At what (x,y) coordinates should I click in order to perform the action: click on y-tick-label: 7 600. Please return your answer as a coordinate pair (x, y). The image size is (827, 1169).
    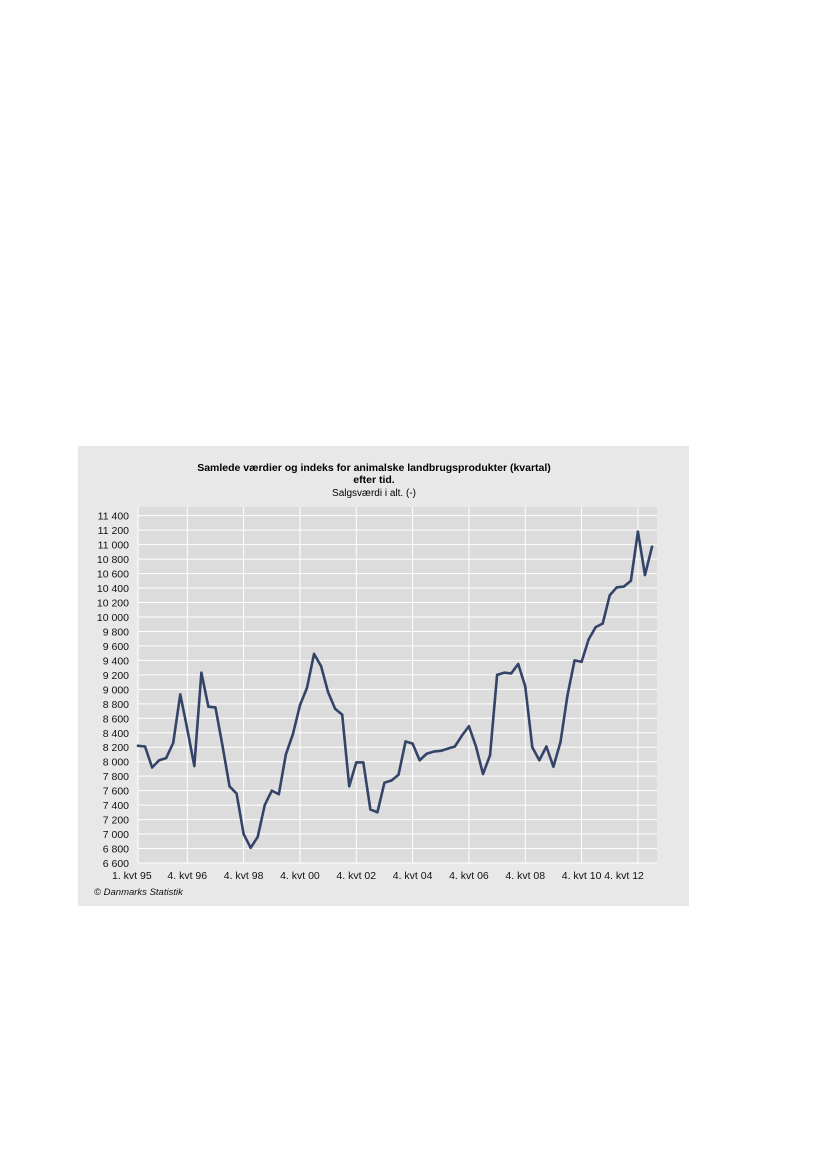
    Looking at the image, I should click on (116, 792).